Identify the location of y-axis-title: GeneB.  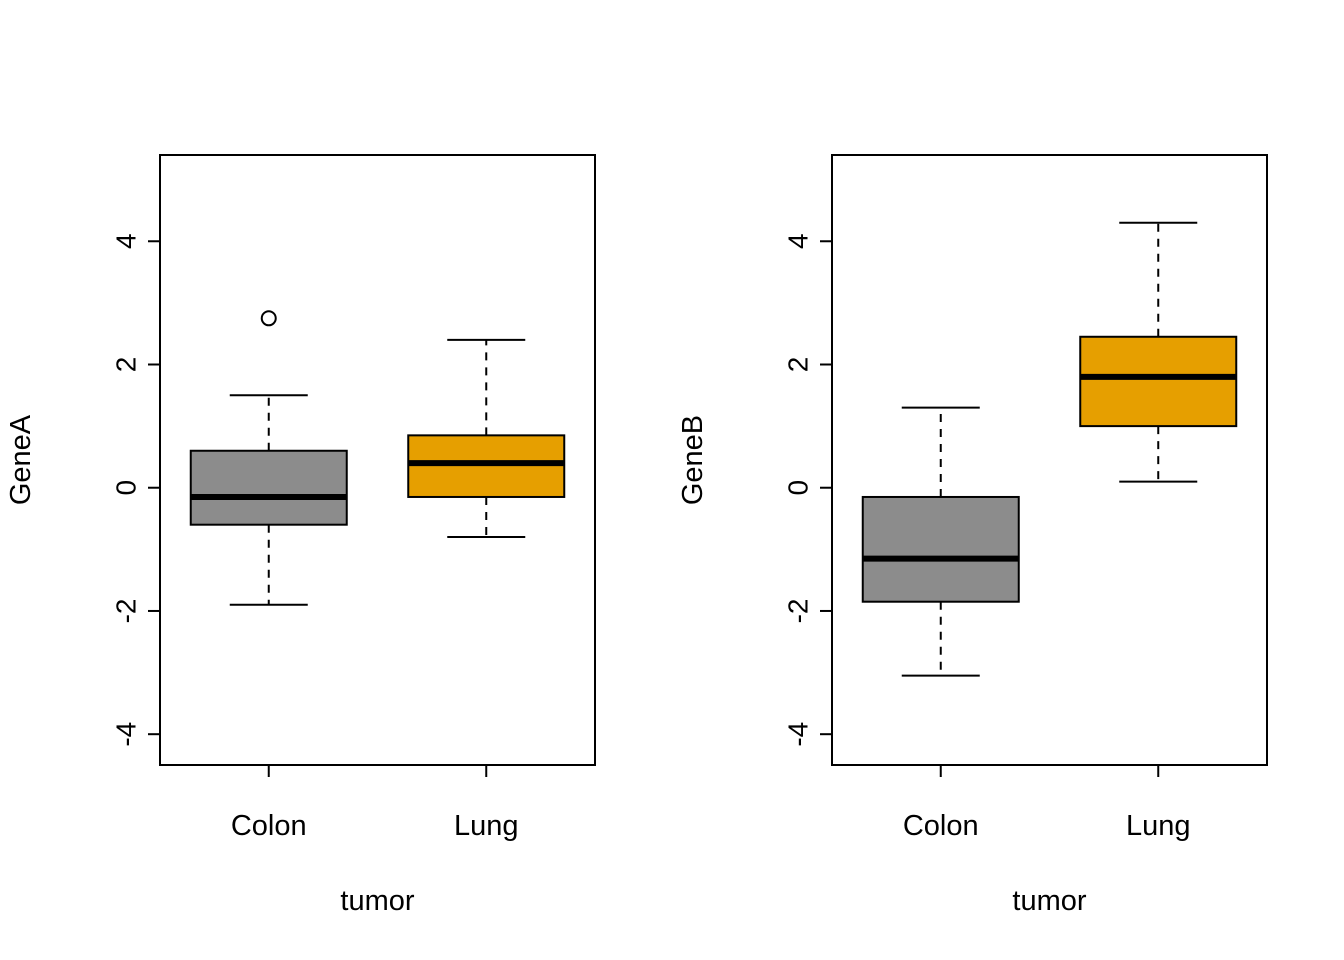
(693, 460).